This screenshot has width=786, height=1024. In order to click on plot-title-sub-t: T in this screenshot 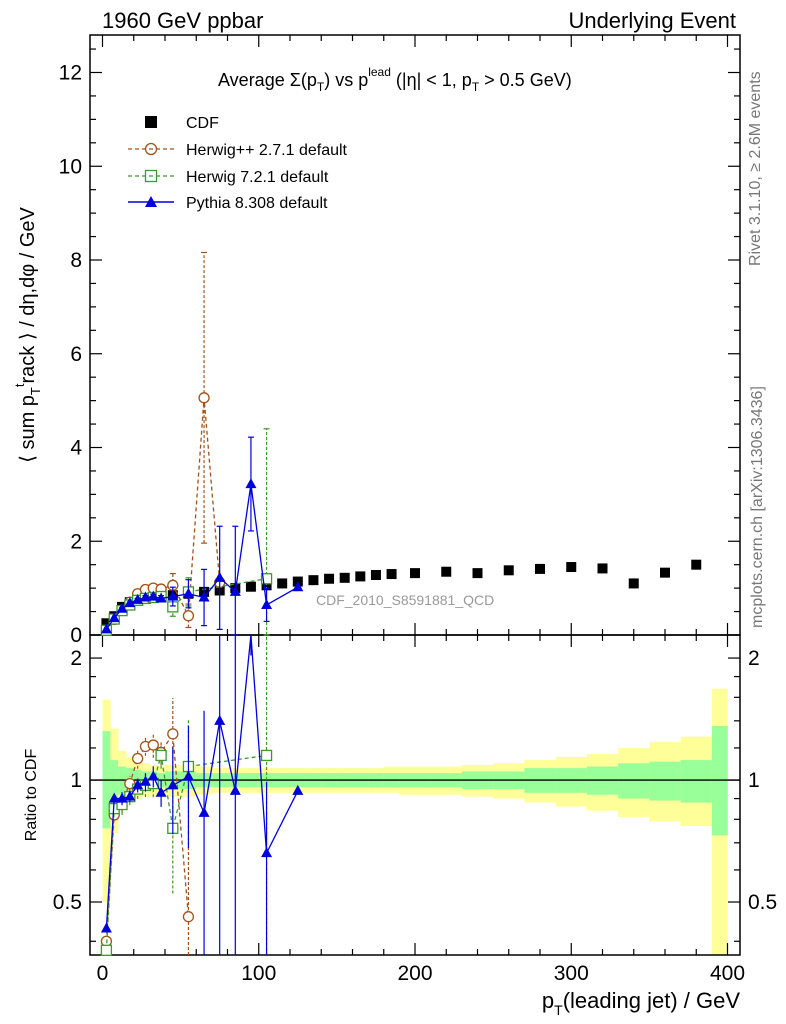, I will do `click(321, 87)`.